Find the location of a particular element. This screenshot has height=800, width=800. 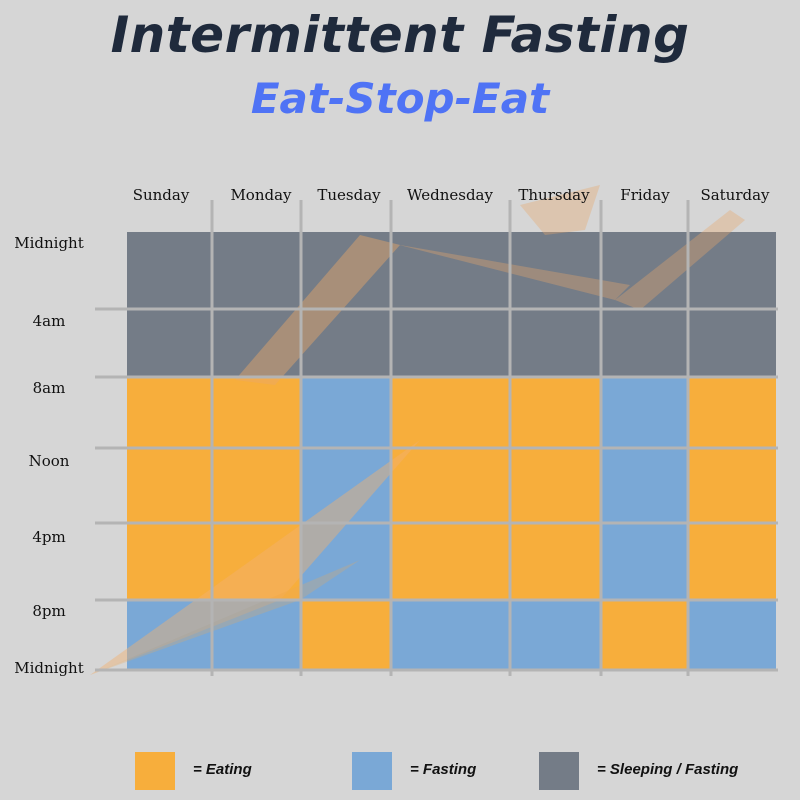

cell-sunday-5-fasting is located at coordinates (169, 635).